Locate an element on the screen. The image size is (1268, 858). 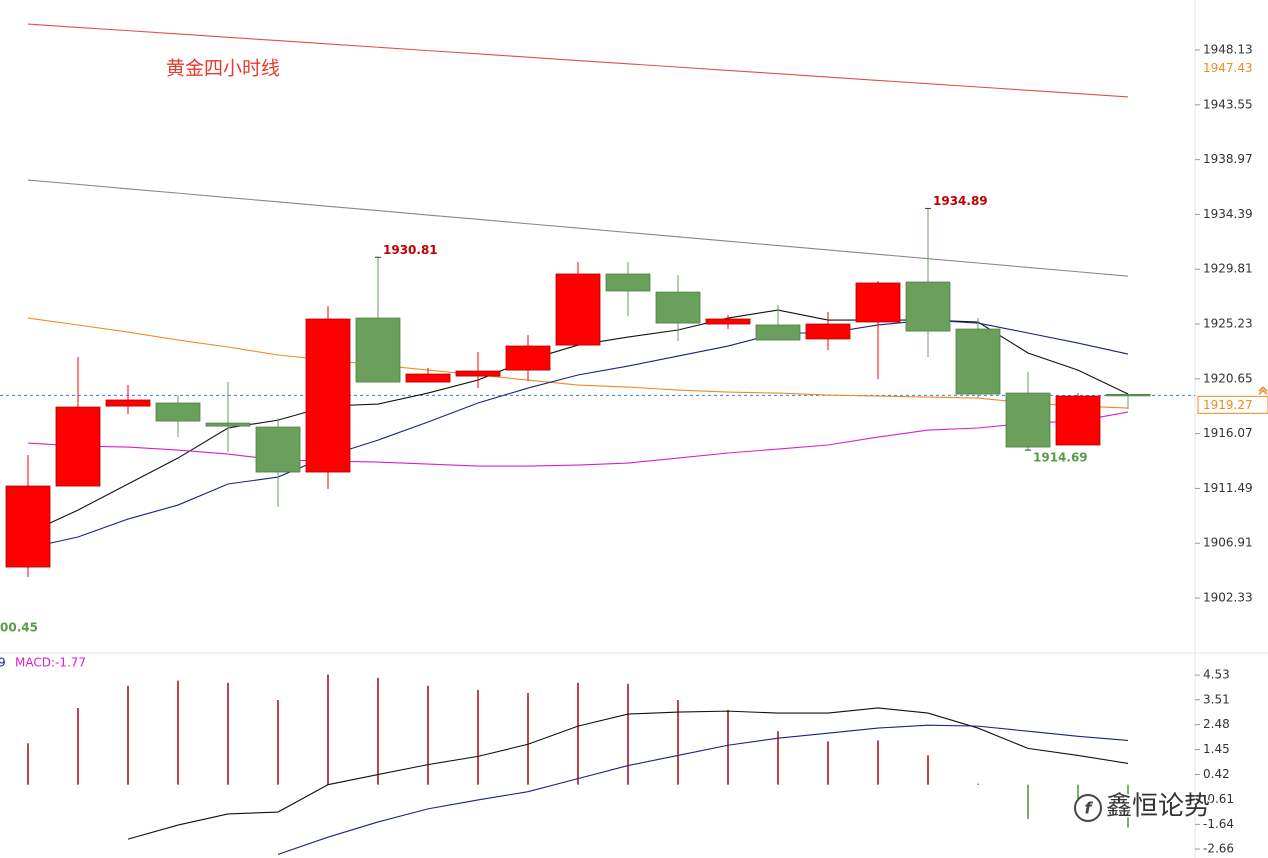
watermark: f 鑫恒论势 is located at coordinates (1143, 806).